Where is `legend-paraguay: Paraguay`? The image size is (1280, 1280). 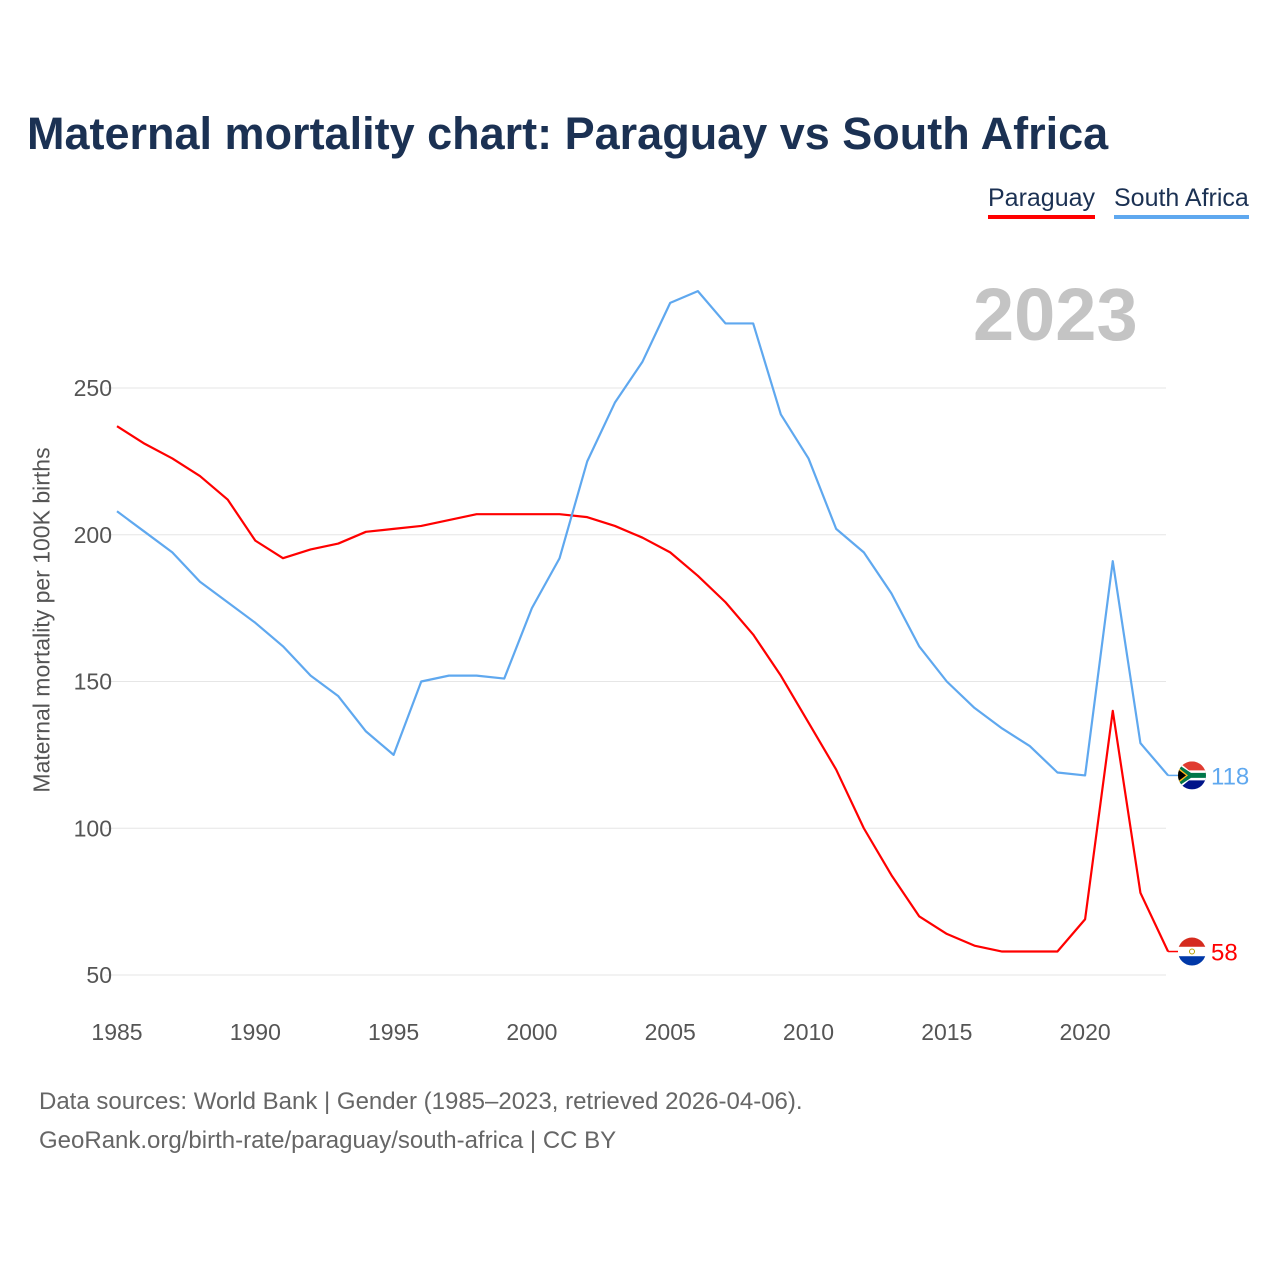 legend-paraguay: Paraguay is located at coordinates (1042, 201).